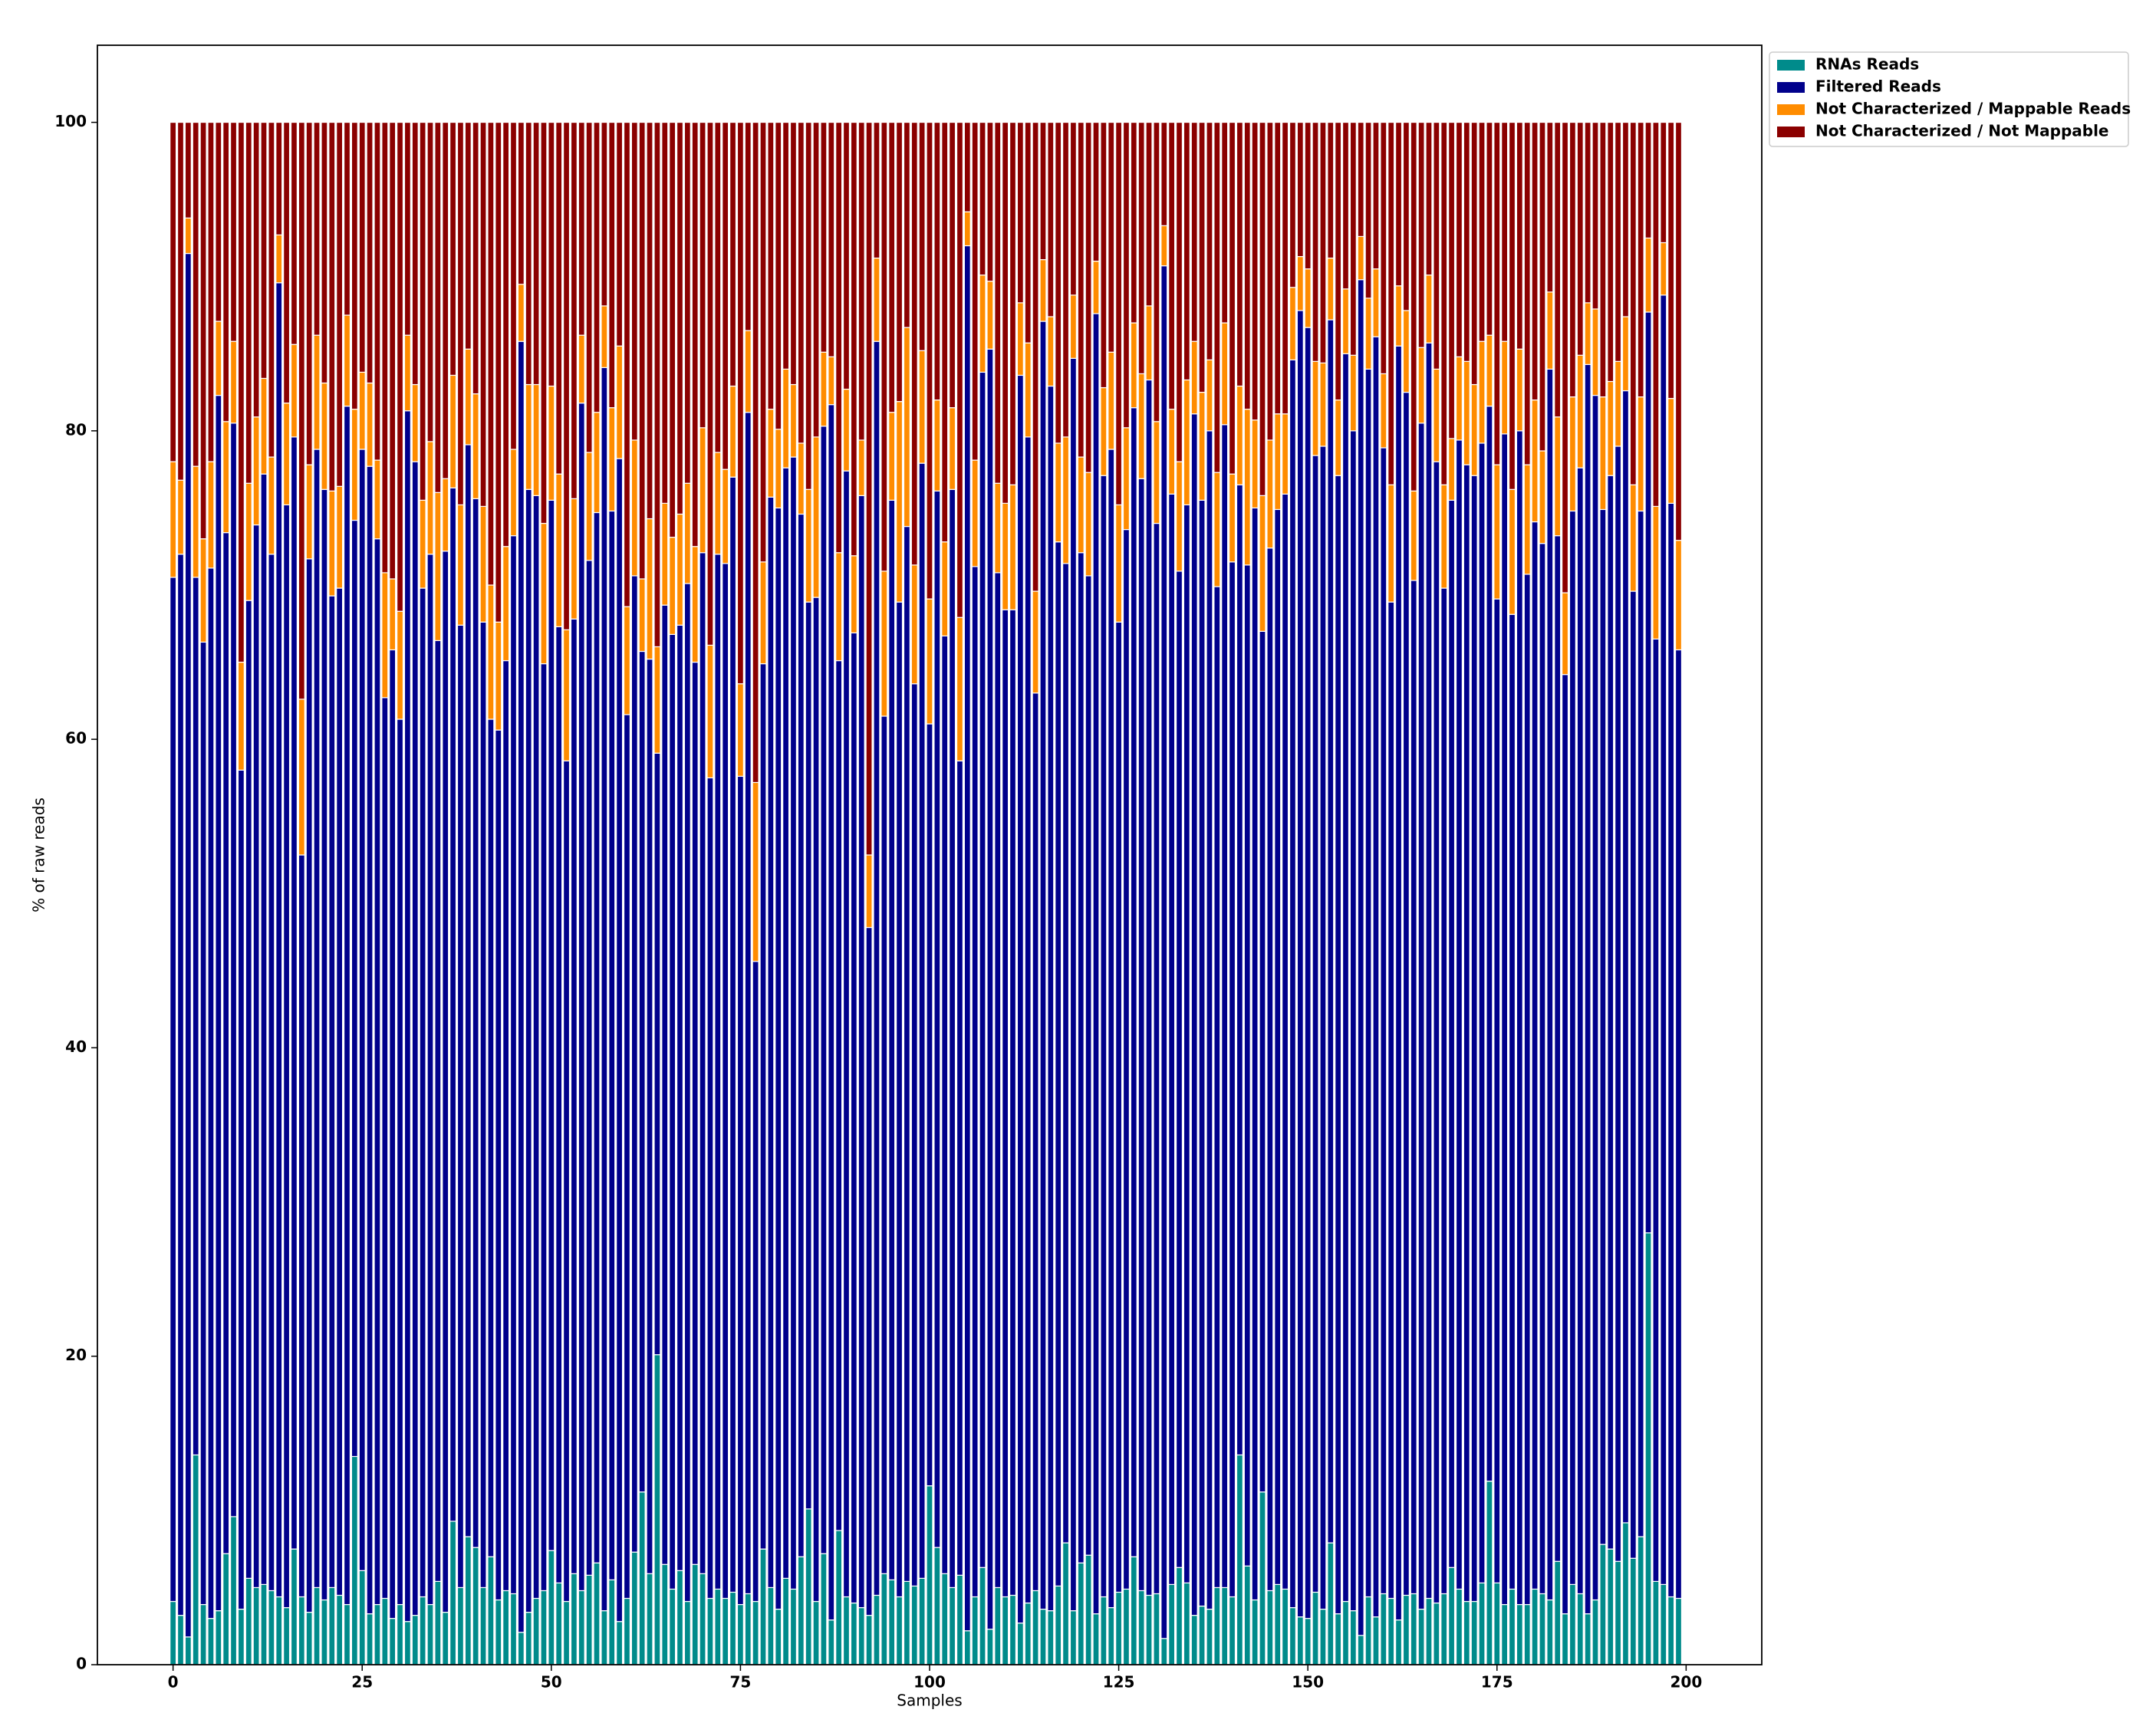 Image resolution: width=2156 pixels, height=1736 pixels. I want to click on x-tick-label: 50, so click(551, 1682).